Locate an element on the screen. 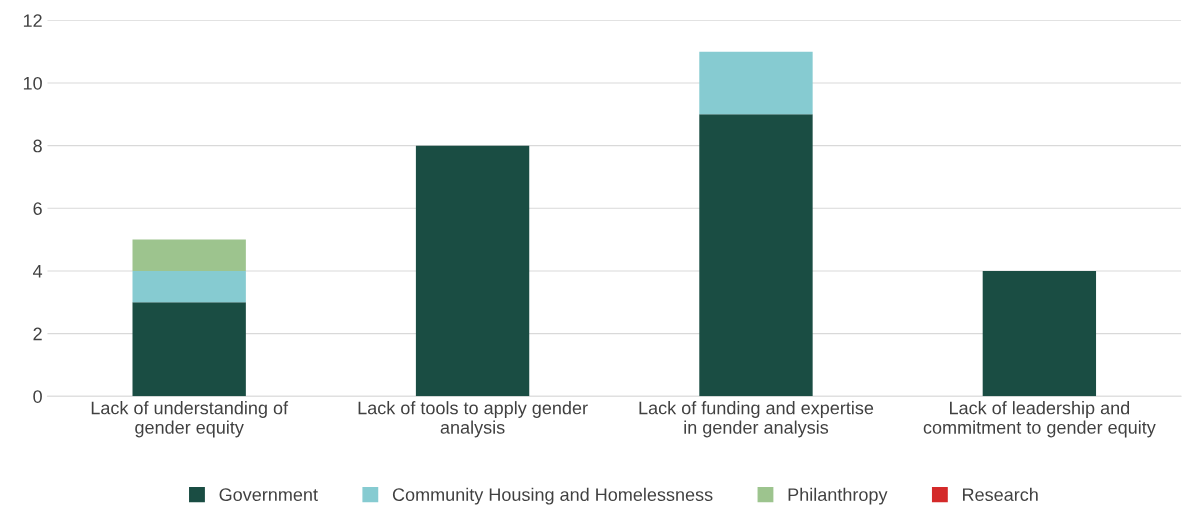 This screenshot has width=1187, height=508. y-tick-label: 8 is located at coordinates (37, 146).